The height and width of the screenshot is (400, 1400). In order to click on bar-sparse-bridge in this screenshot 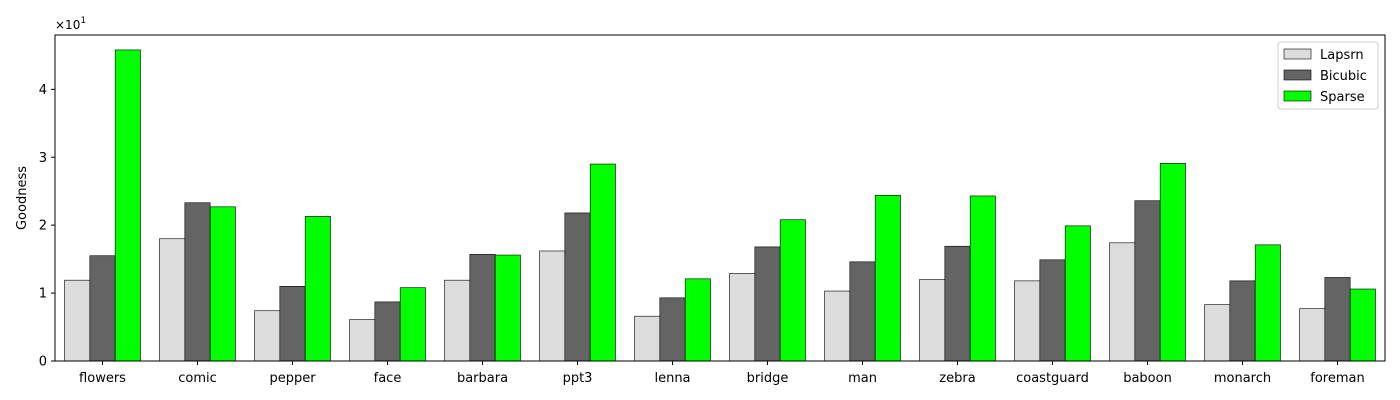, I will do `click(792, 290)`.